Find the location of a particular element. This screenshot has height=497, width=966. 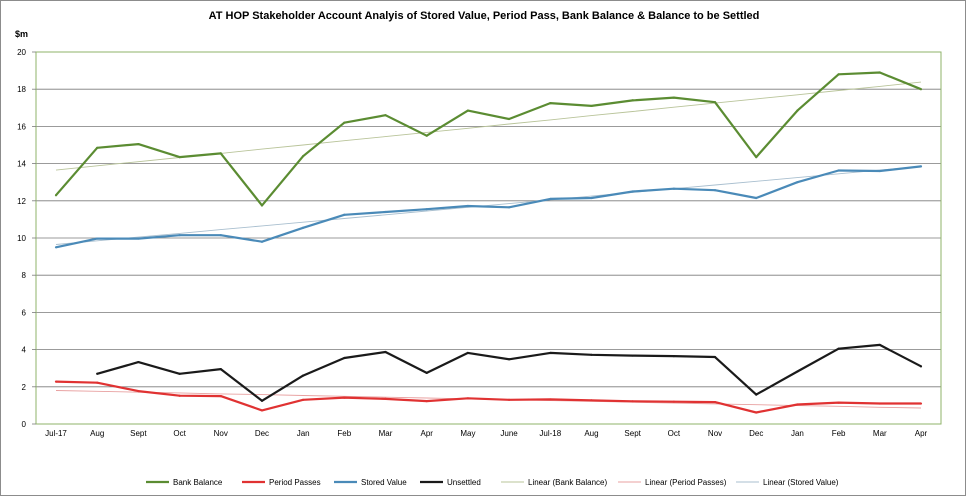

x-tick-label: Sept is located at coordinates (138, 433).